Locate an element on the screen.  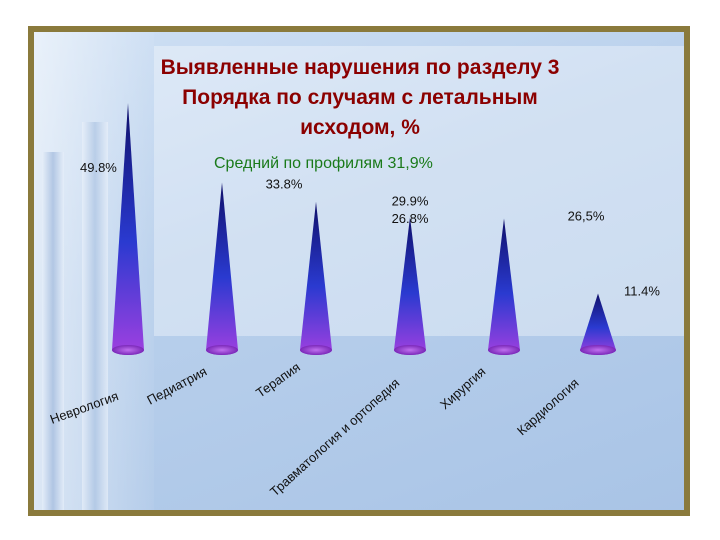
data-label: 33.8% is located at coordinates (284, 183).